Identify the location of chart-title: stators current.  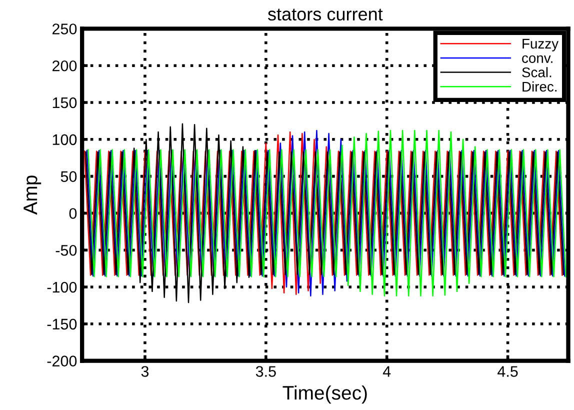
(325, 14).